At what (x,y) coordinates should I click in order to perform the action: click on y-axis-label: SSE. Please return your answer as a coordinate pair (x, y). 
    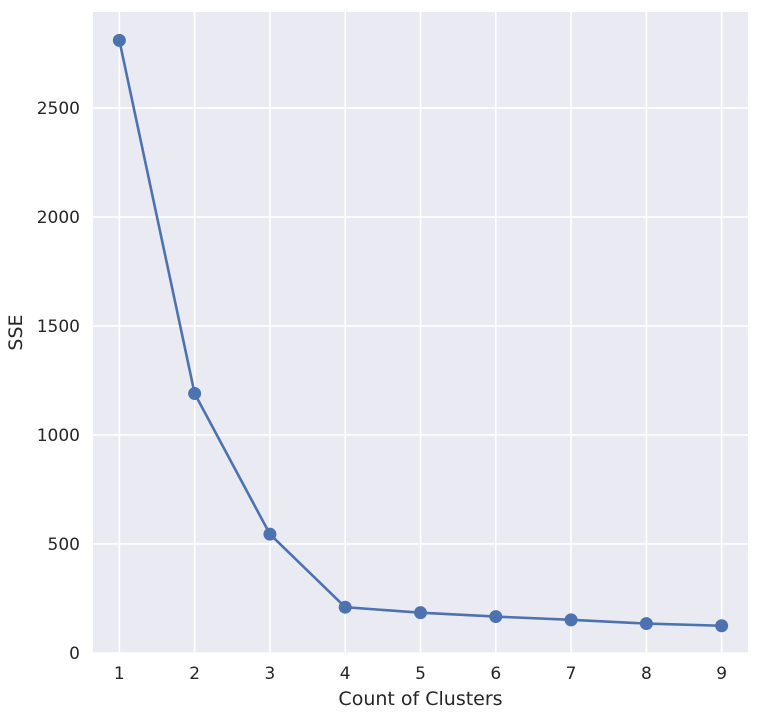
    Looking at the image, I should click on (16, 332).